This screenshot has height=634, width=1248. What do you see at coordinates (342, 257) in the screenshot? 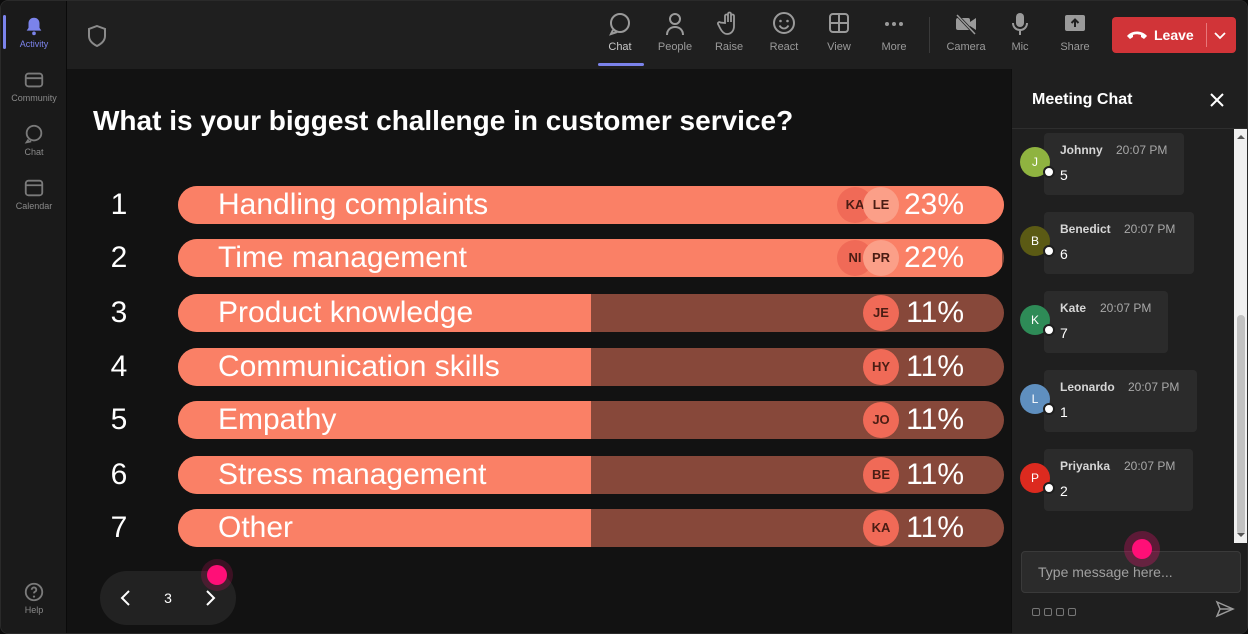
I see `option-label: Time management` at bounding box center [342, 257].